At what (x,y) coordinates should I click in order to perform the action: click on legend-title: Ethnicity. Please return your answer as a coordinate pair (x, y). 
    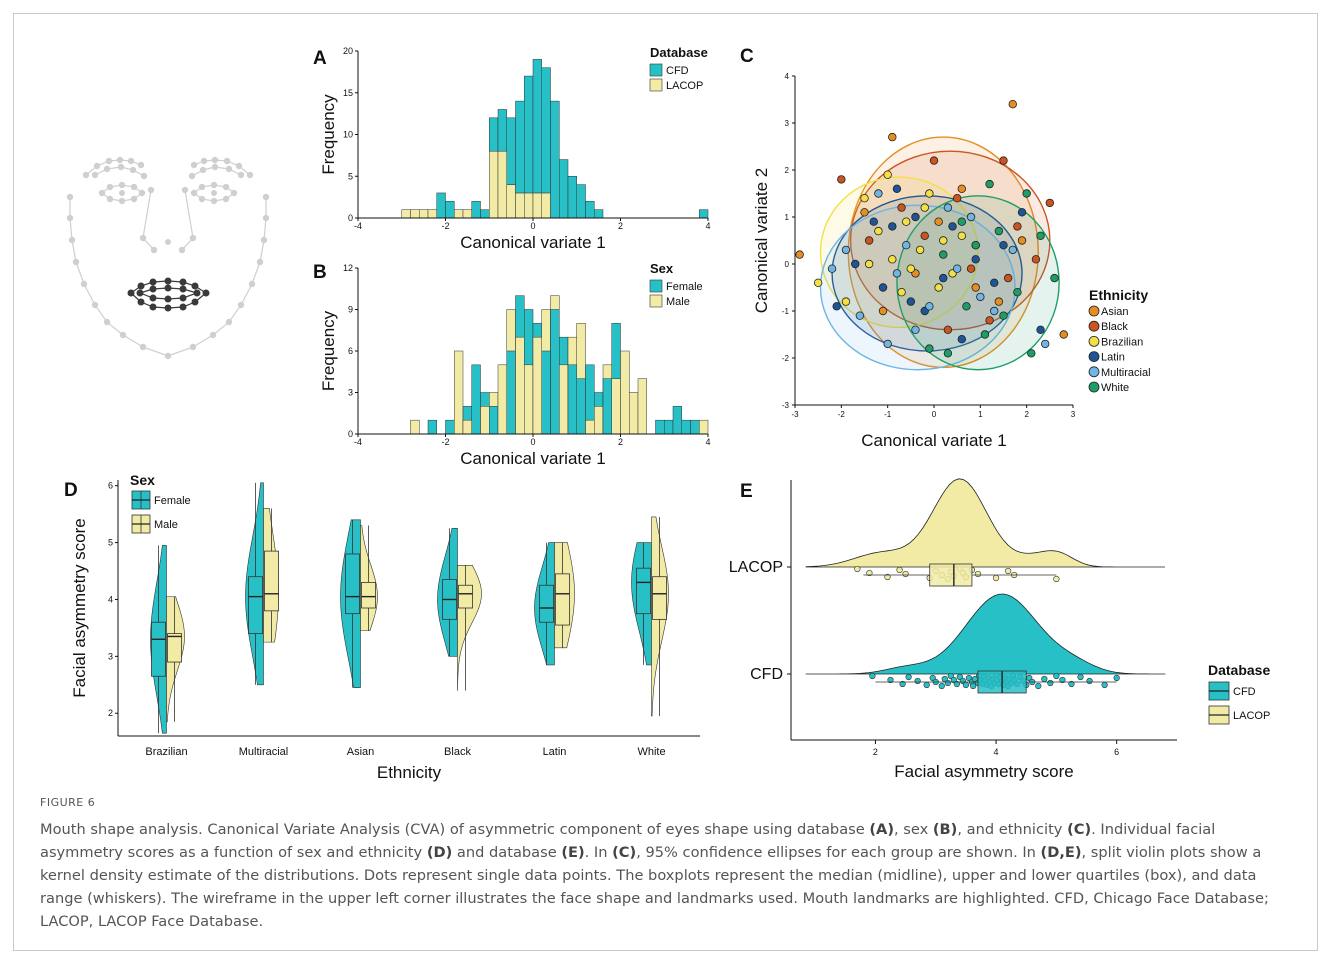
    Looking at the image, I should click on (1118, 295).